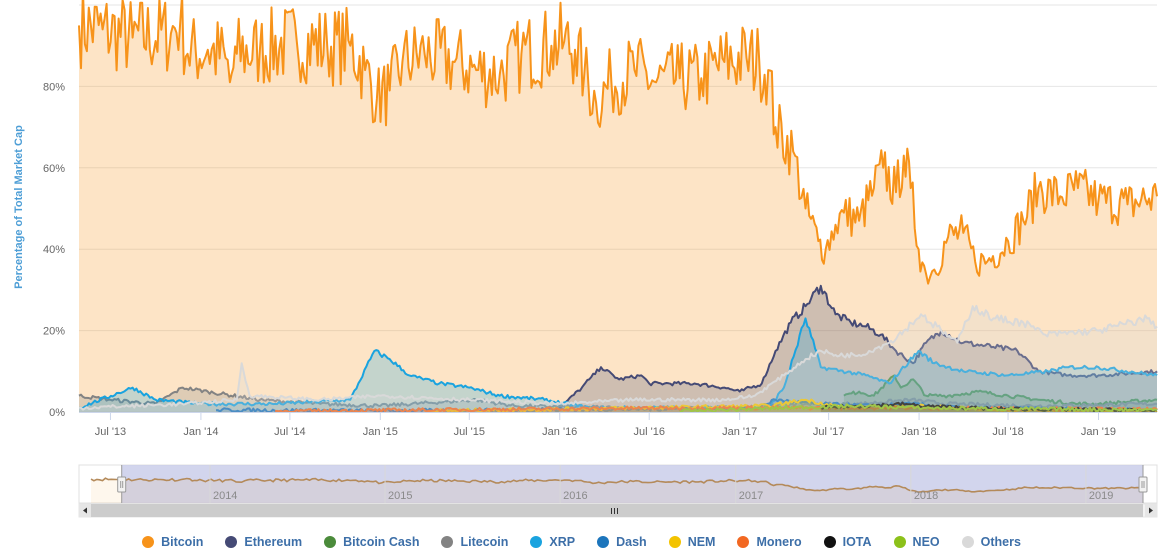 This screenshot has width=1163, height=557. I want to click on x-tick-label: Jul '13, so click(110, 432).